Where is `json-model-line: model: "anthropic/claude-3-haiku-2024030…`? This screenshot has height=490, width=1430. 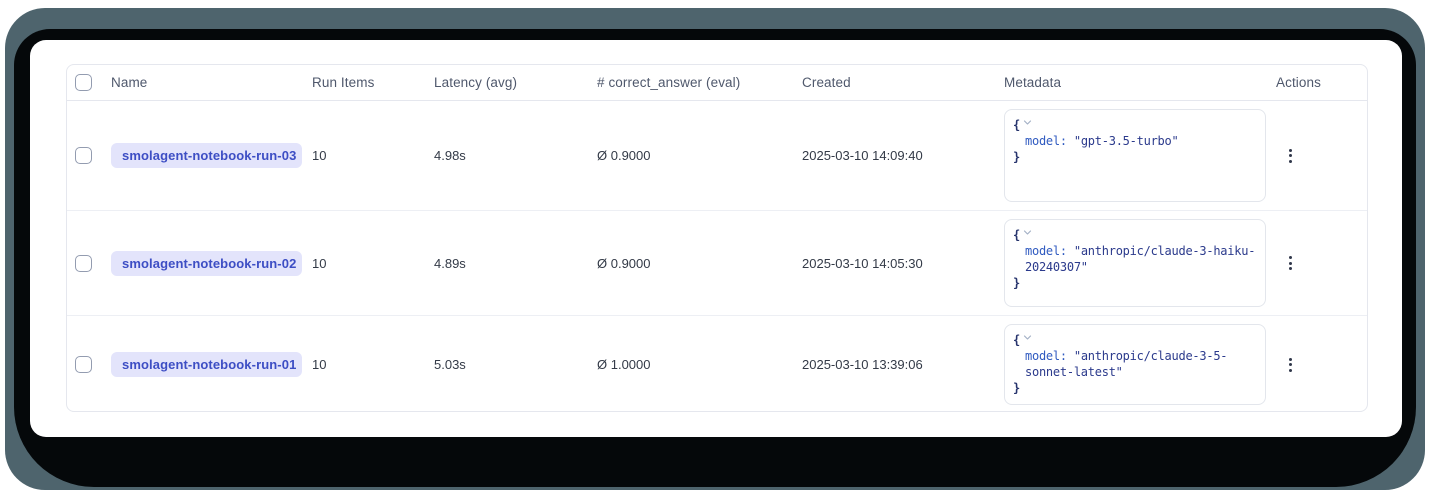 json-model-line: model: "anthropic/claude-3-haiku-2024030… is located at coordinates (1140, 259).